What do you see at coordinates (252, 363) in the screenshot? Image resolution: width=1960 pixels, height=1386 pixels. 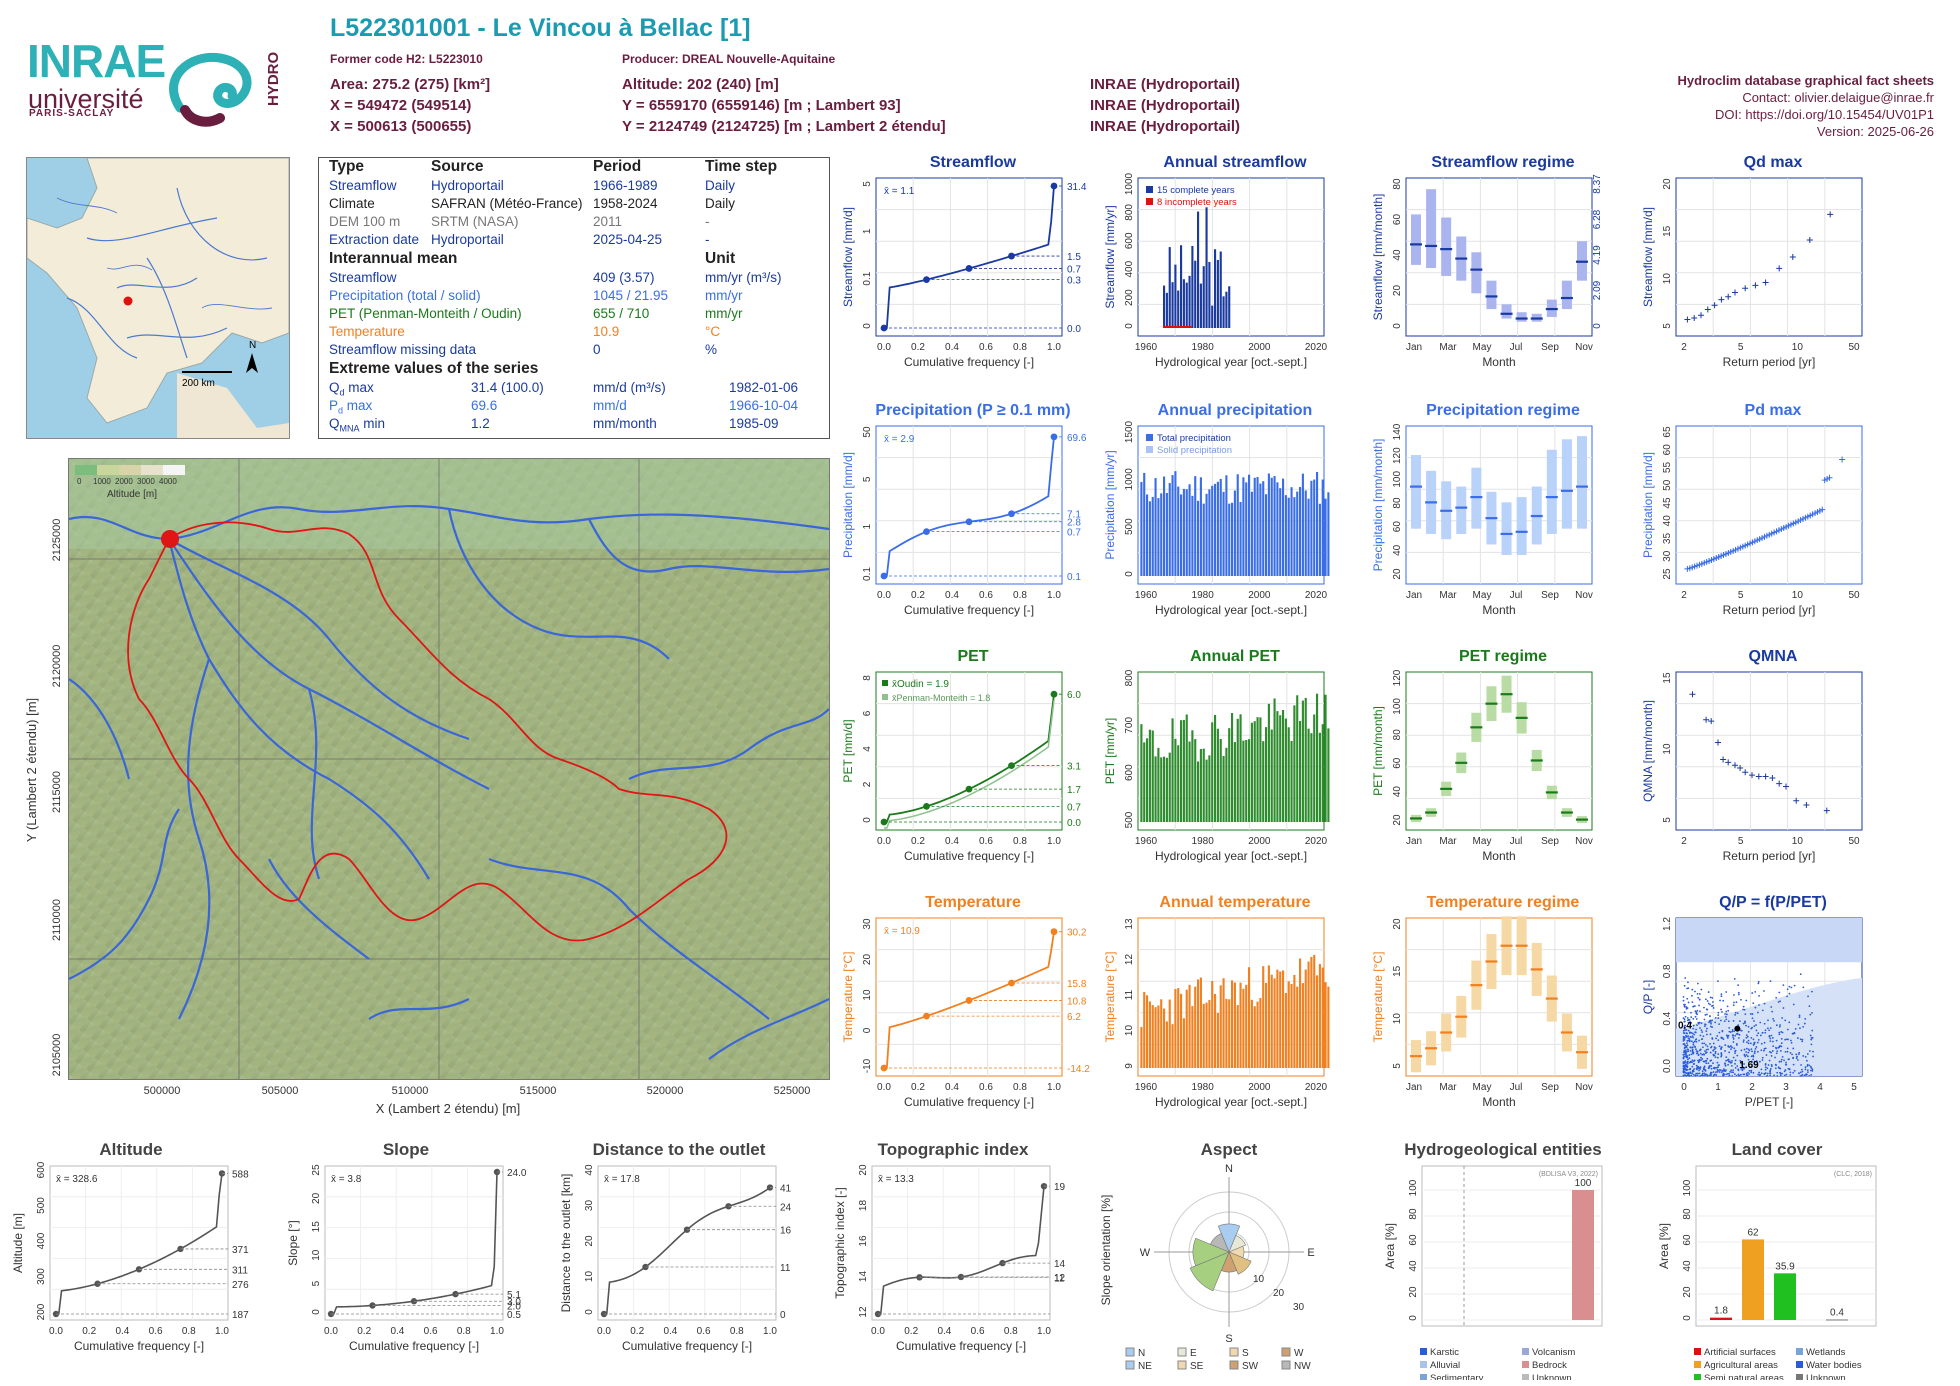 I see `north-arrow-icon` at bounding box center [252, 363].